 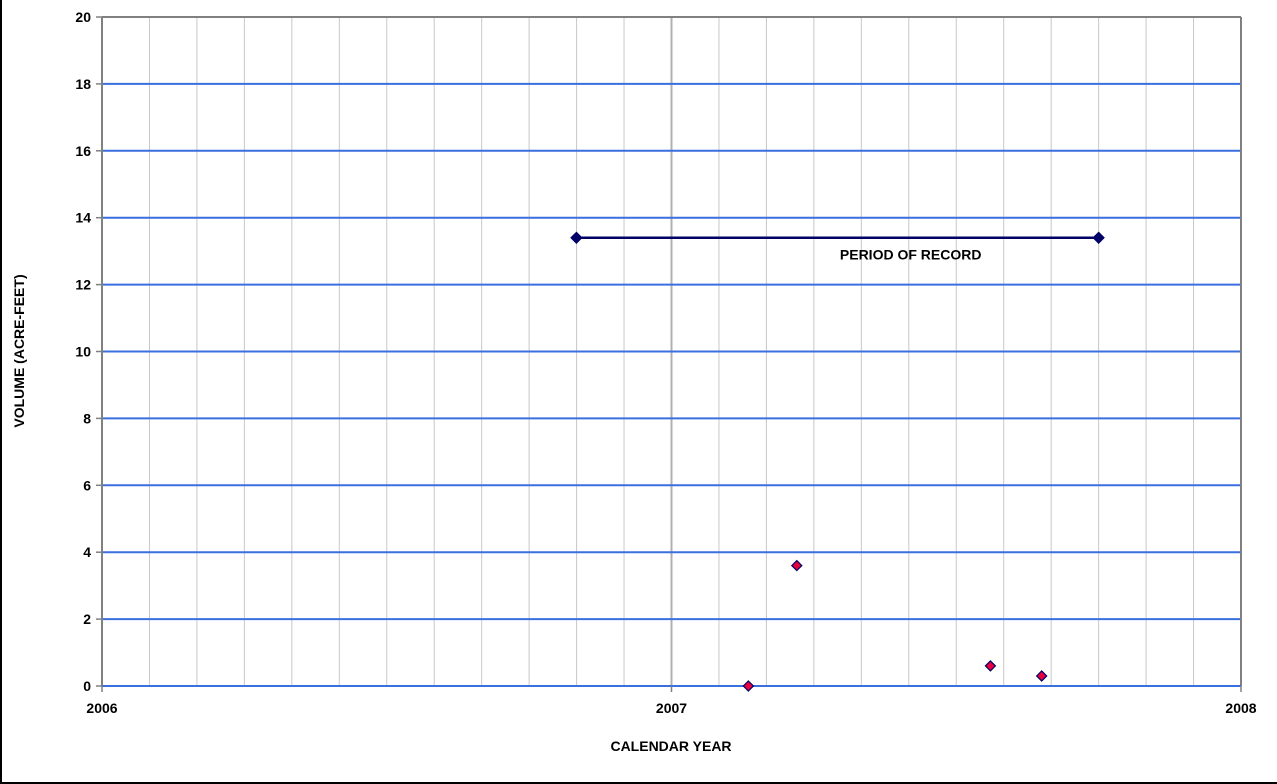 What do you see at coordinates (87, 686) in the screenshot?
I see `y-tick-label: 0` at bounding box center [87, 686].